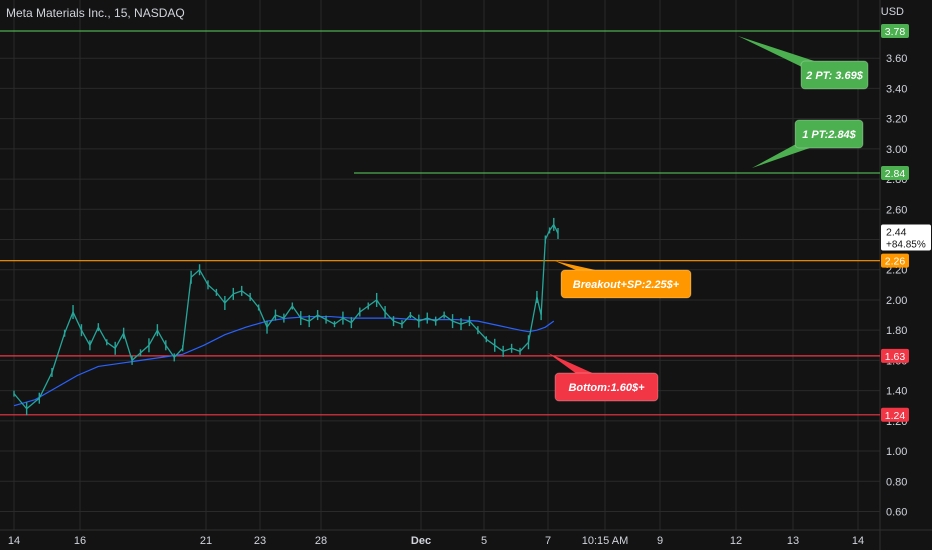 The height and width of the screenshot is (550, 932). What do you see at coordinates (896, 89) in the screenshot?
I see `y-tick-label: 3.40` at bounding box center [896, 89].